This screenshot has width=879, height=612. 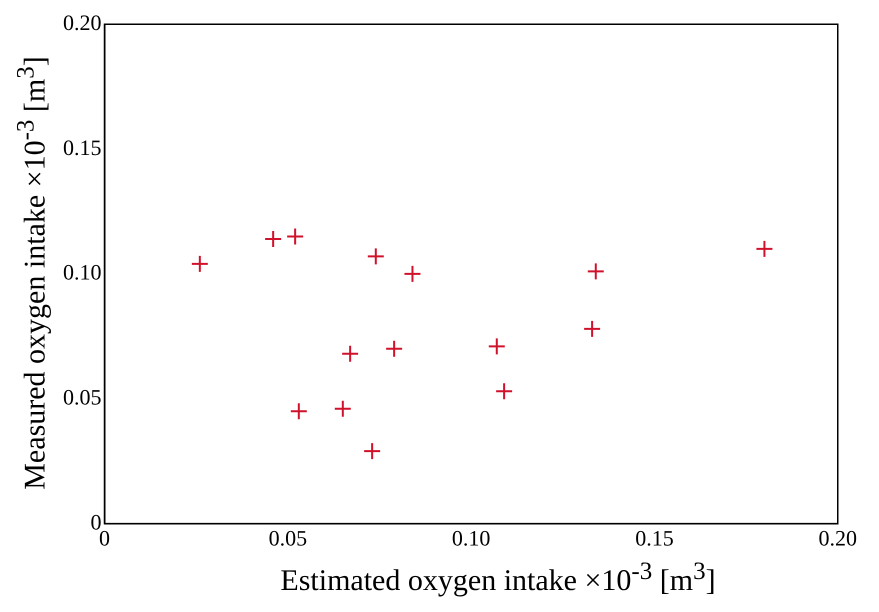 I want to click on y-tick-label: 0.15, so click(x=82, y=147).